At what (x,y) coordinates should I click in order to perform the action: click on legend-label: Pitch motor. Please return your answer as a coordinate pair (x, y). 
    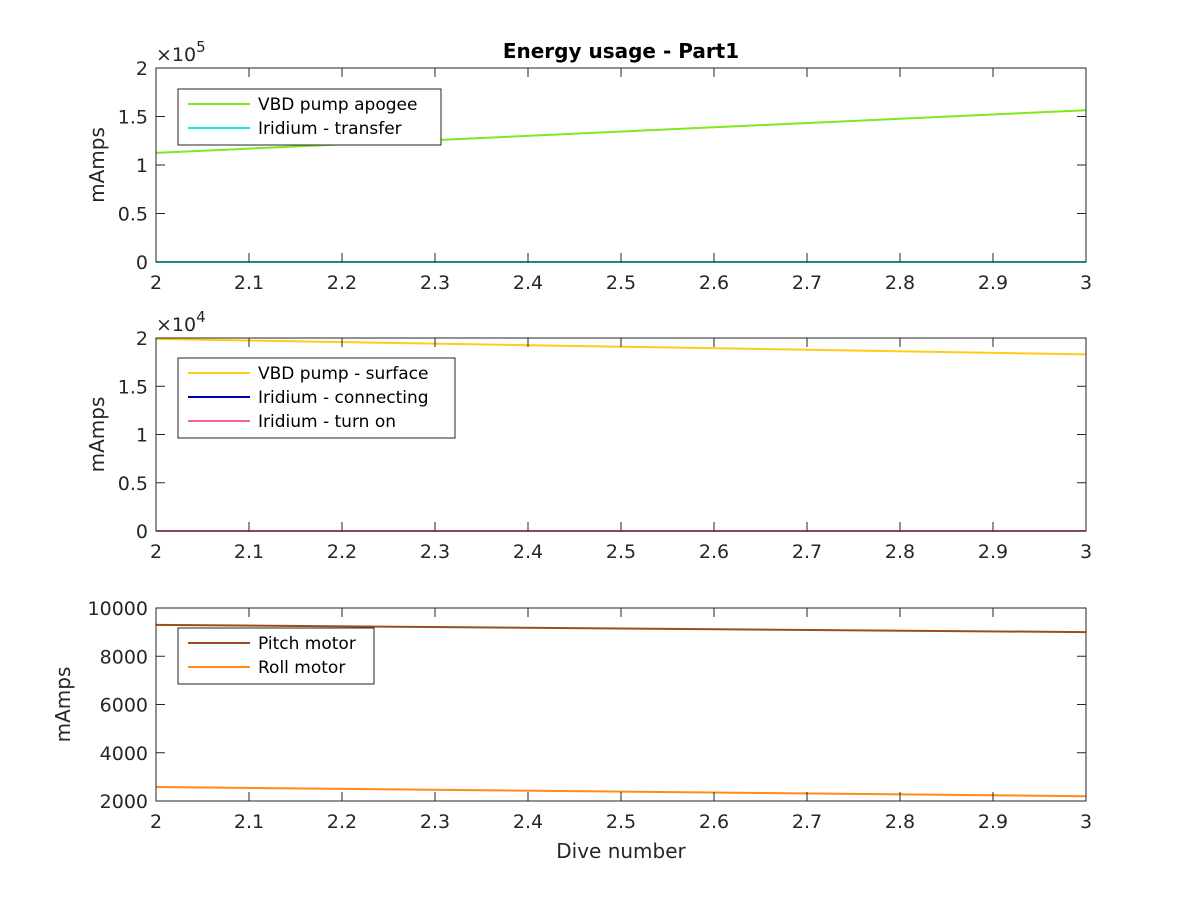
    Looking at the image, I should click on (307, 644).